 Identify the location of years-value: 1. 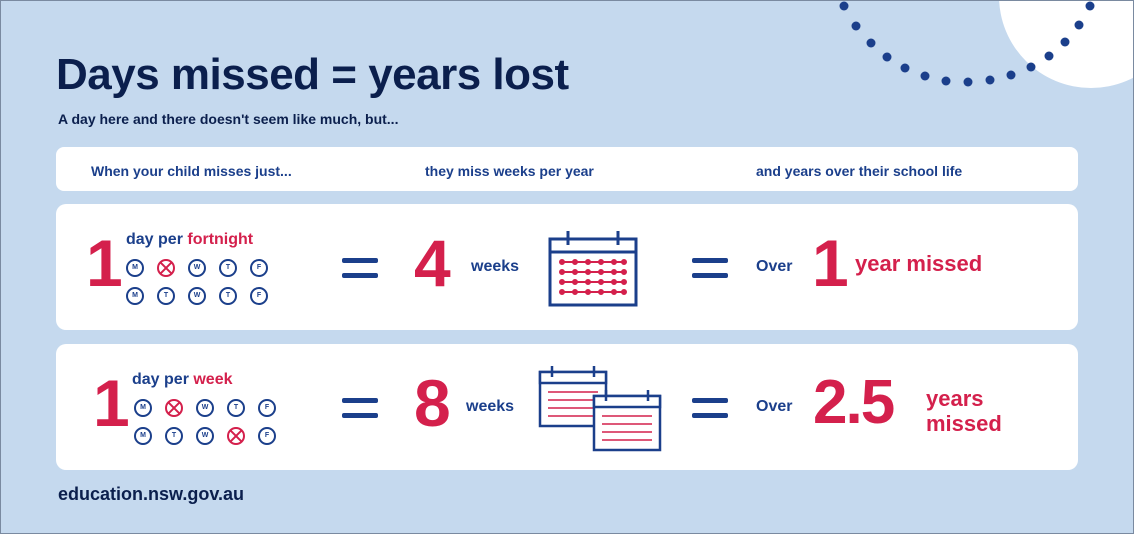
(830, 263).